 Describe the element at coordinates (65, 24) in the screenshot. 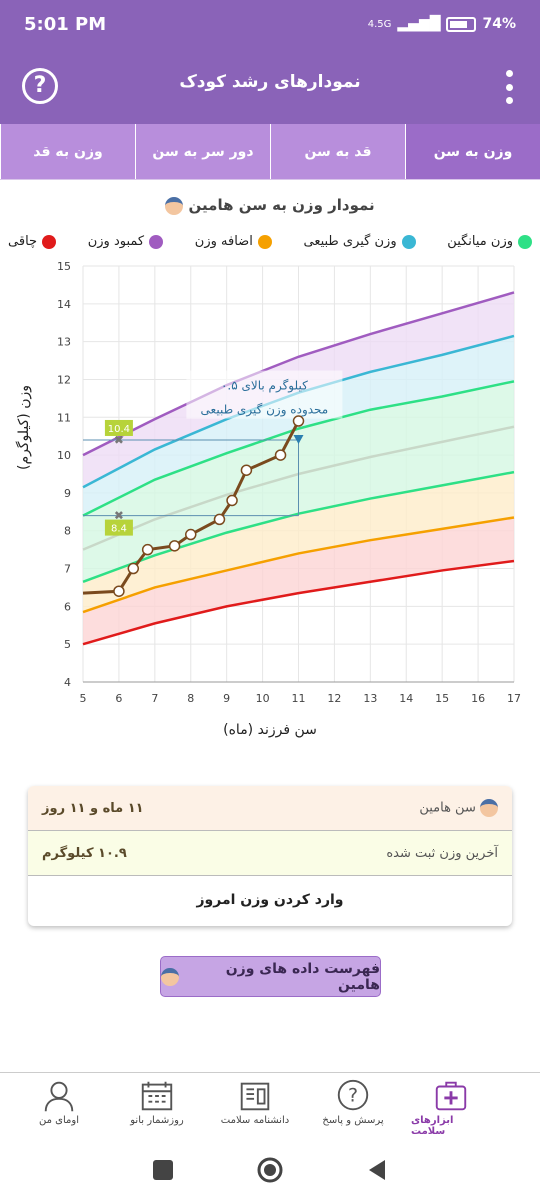

I see `status-time: 5:01 PM` at that location.